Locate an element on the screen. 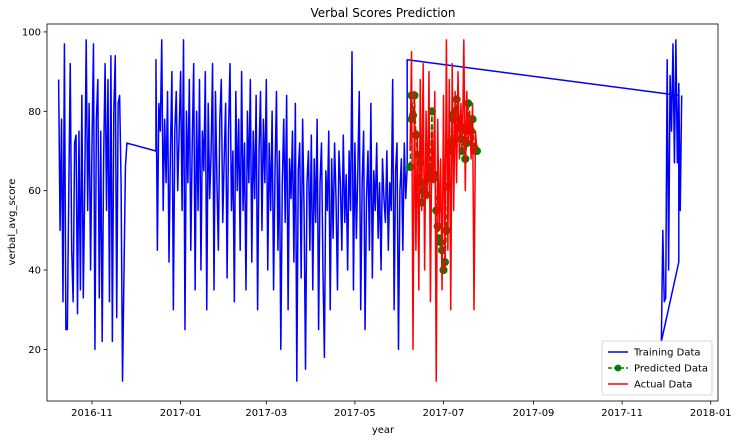 This screenshot has width=739, height=441. x-tick-label: 2017-03 is located at coordinates (266, 413).